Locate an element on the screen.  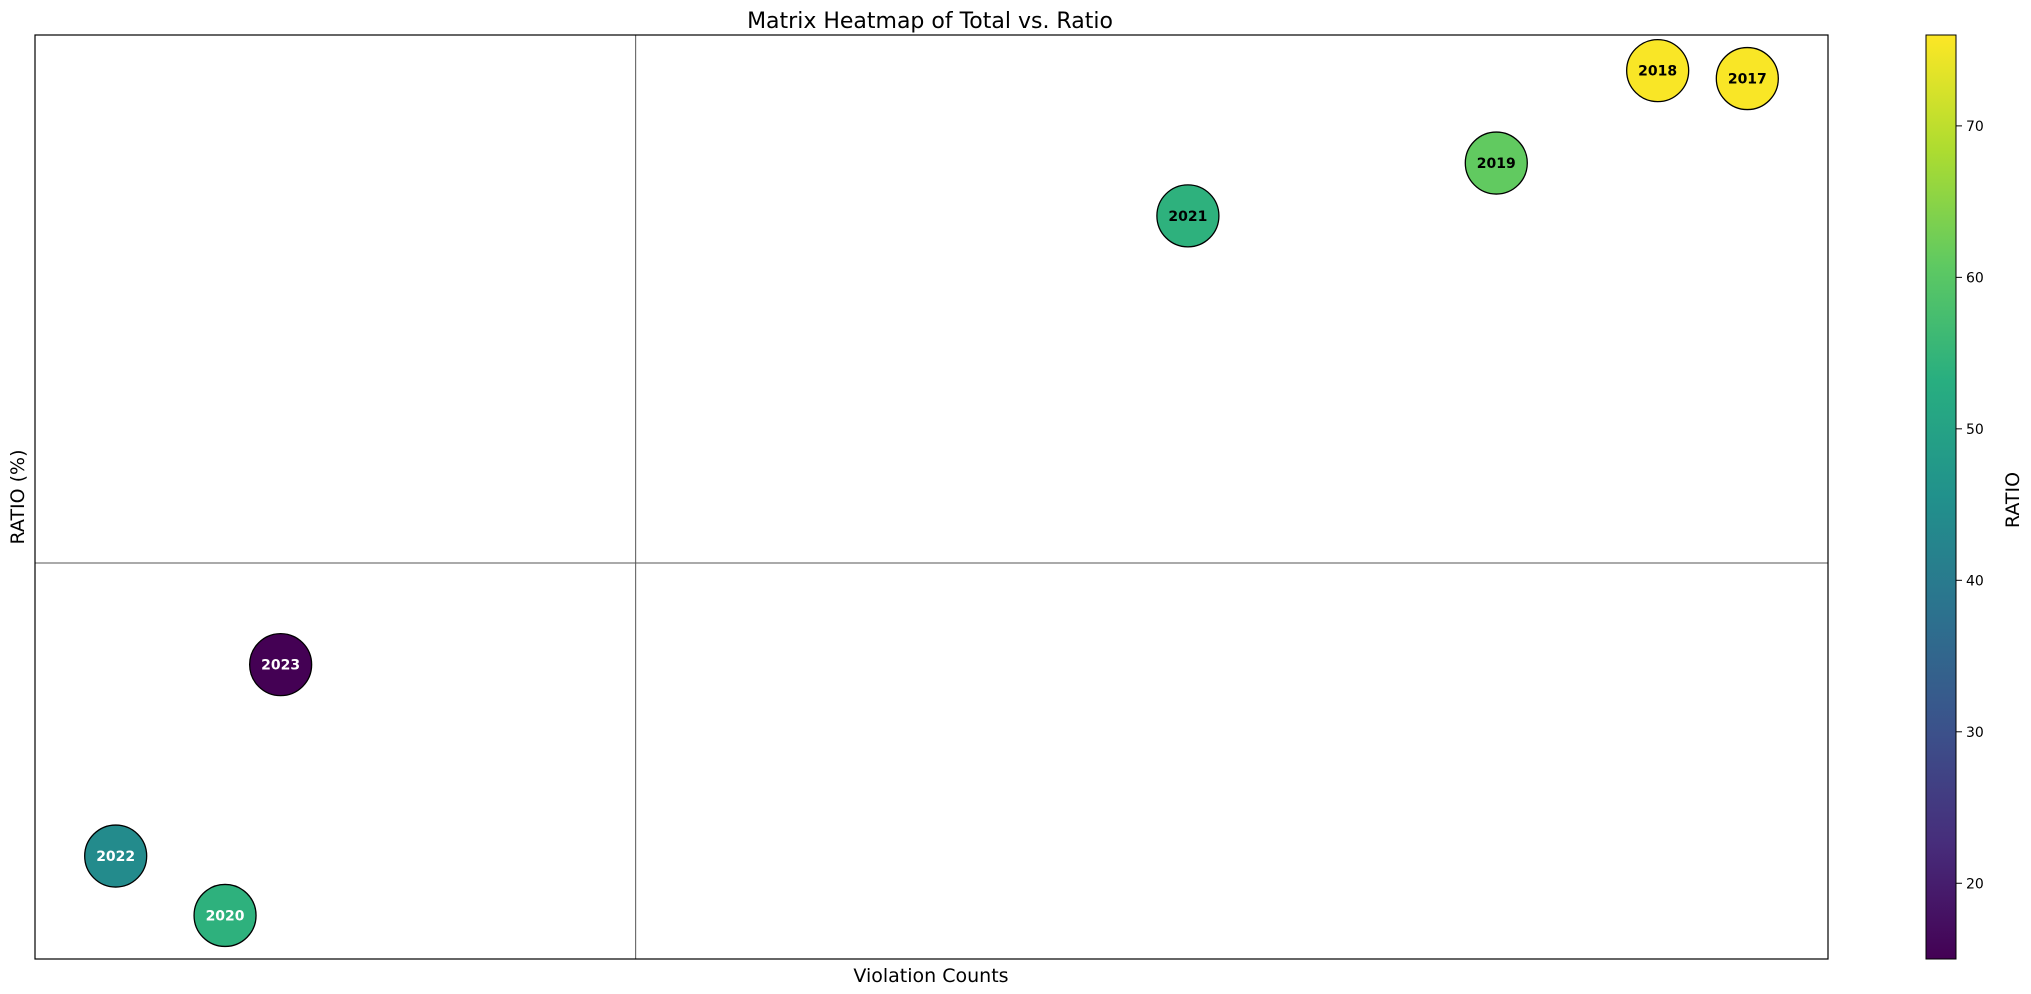
point-label-2019: 2019 is located at coordinates (1496, 164).